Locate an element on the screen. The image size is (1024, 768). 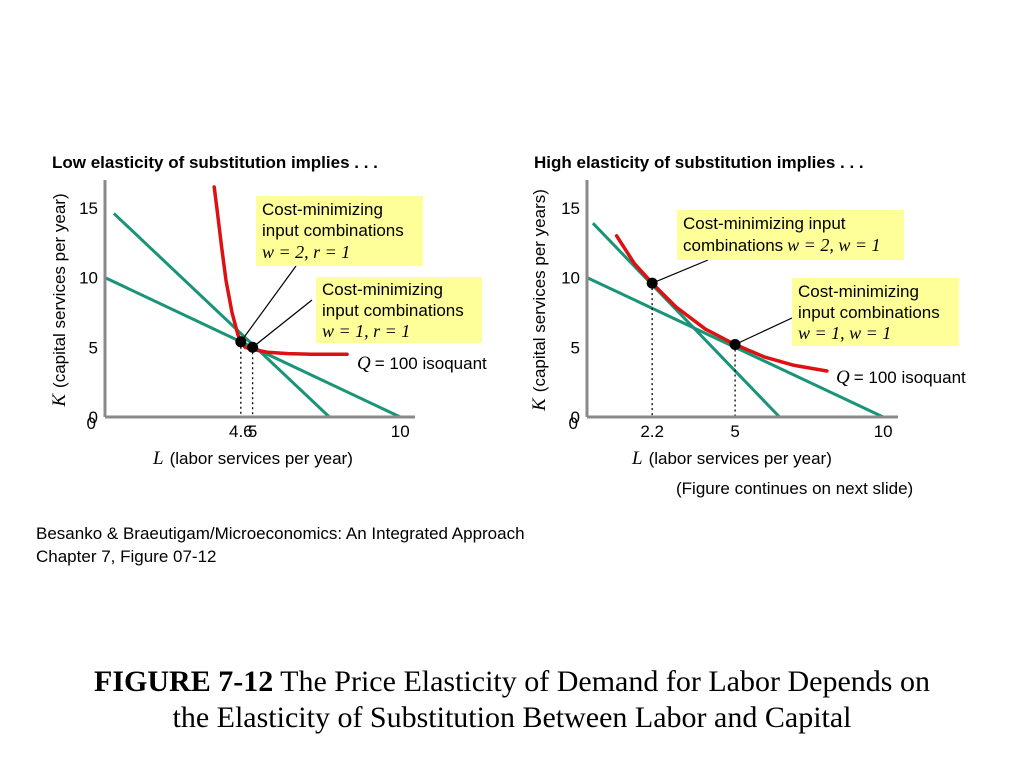
callout-params: w = 2, r = 1 is located at coordinates (306, 252).